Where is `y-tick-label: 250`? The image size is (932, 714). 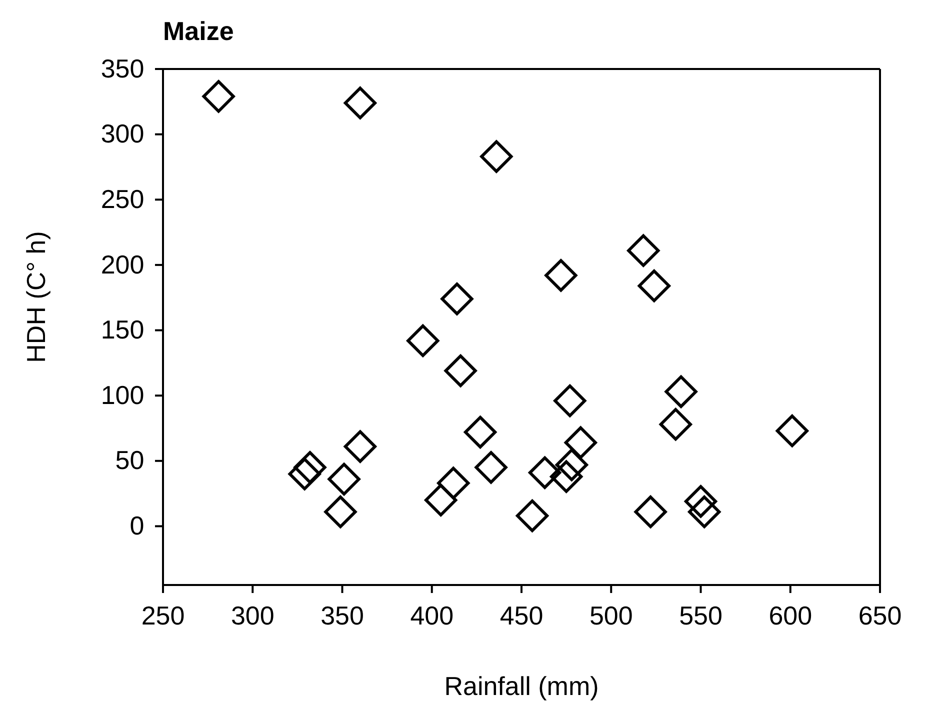 y-tick-label: 250 is located at coordinates (122, 199).